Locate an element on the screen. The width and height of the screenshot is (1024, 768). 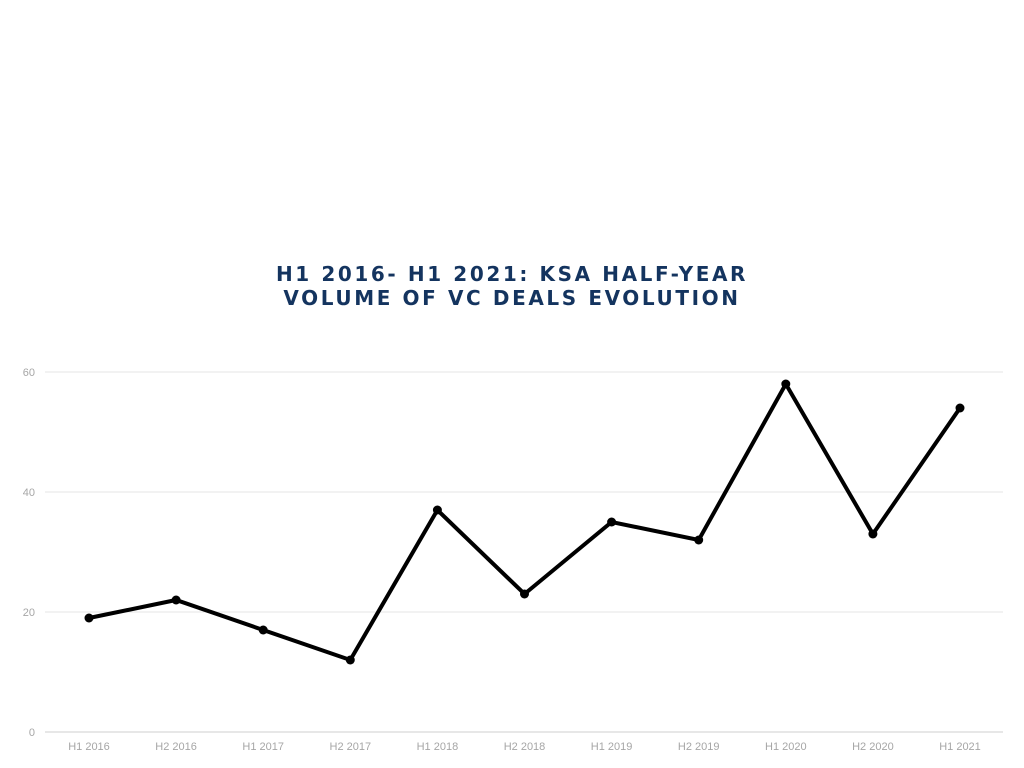
y-tick-label: 60 is located at coordinates (29, 373).